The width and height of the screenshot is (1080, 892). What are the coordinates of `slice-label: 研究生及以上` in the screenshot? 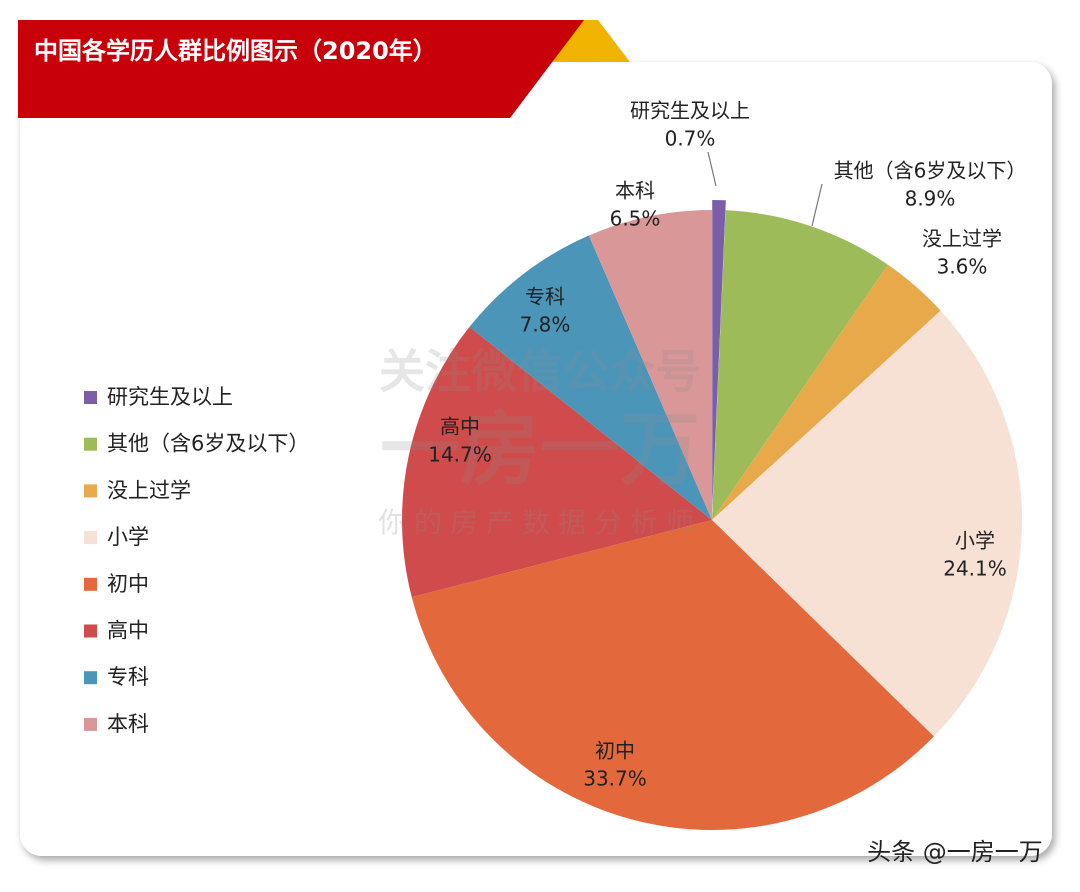 It's located at (690, 111).